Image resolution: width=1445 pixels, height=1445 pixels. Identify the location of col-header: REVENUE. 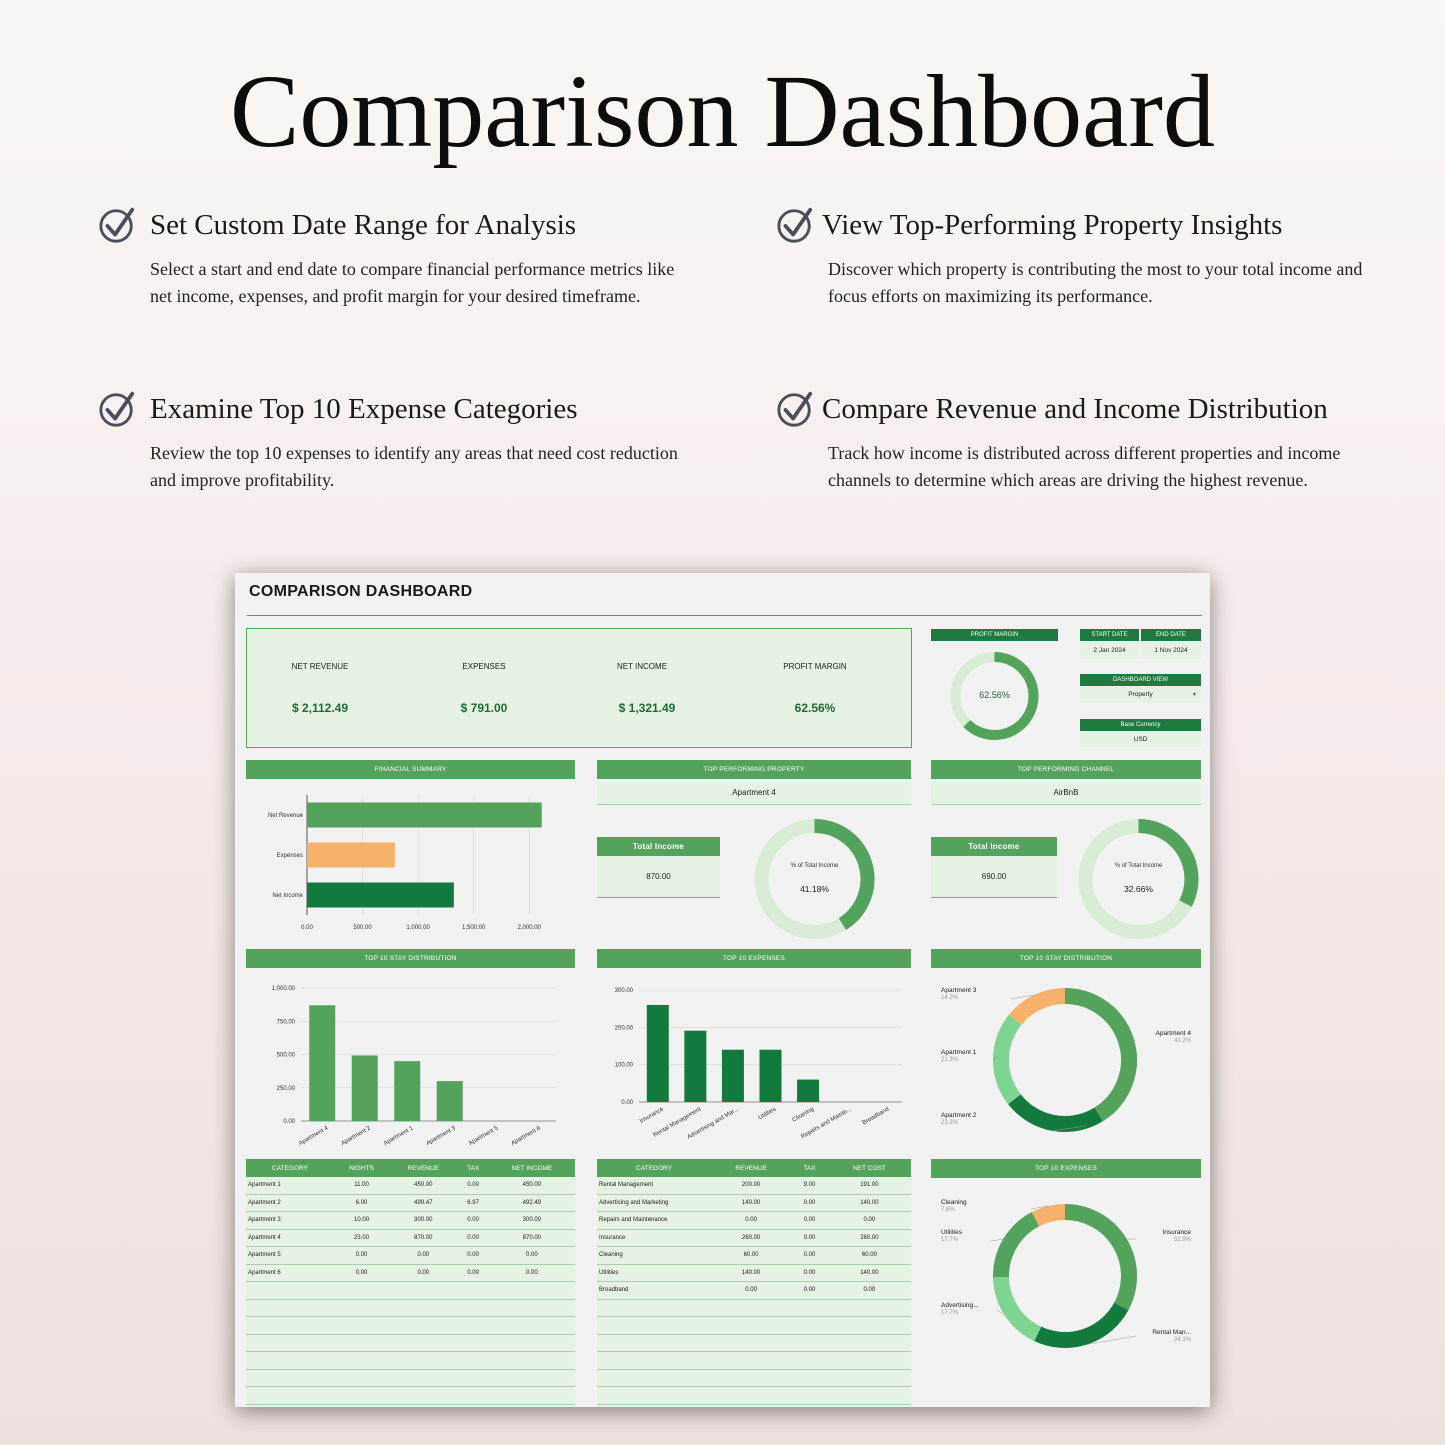
(423, 1168).